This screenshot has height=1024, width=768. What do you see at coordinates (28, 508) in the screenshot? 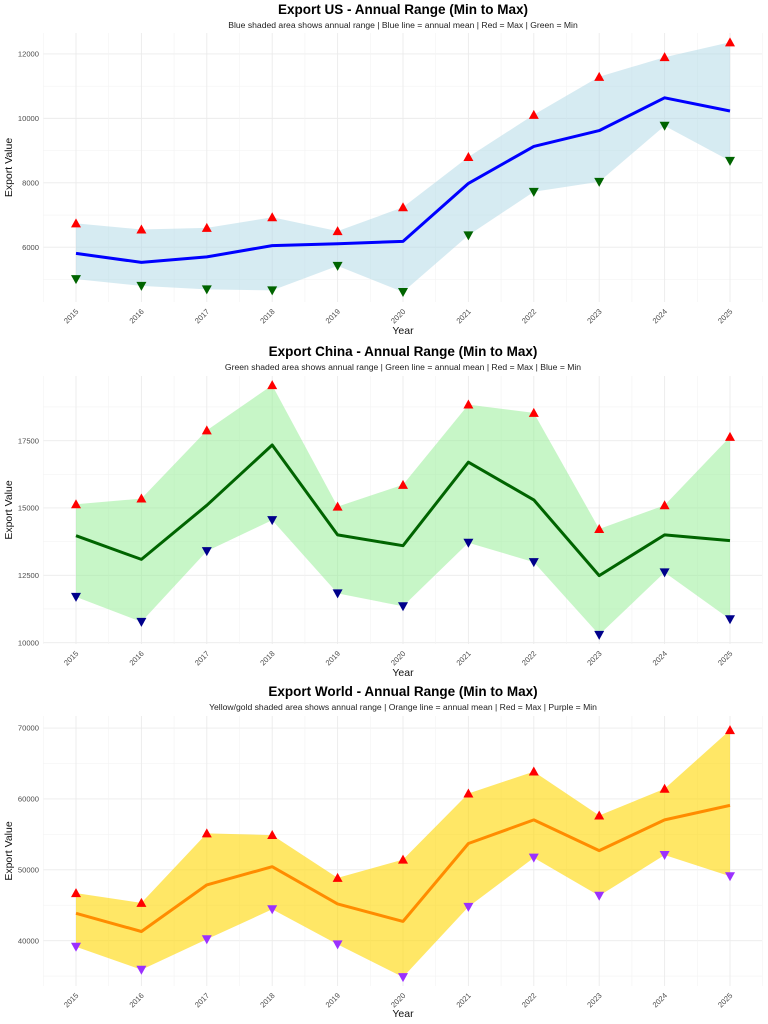
I see `y-tick-label: 15000` at bounding box center [28, 508].